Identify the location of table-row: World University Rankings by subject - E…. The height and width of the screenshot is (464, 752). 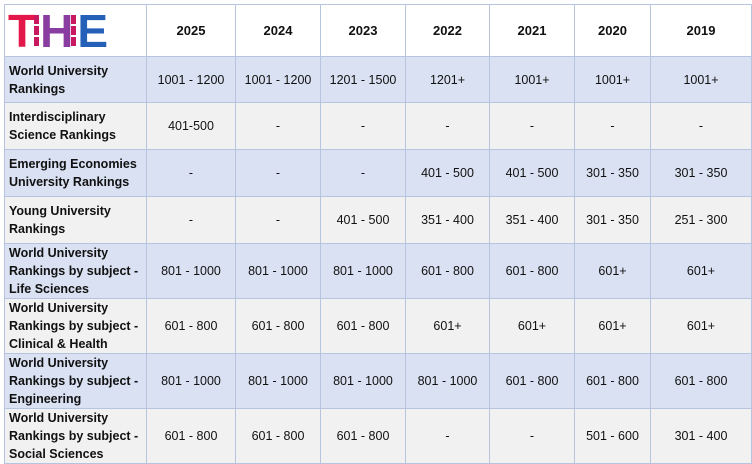
(378, 381).